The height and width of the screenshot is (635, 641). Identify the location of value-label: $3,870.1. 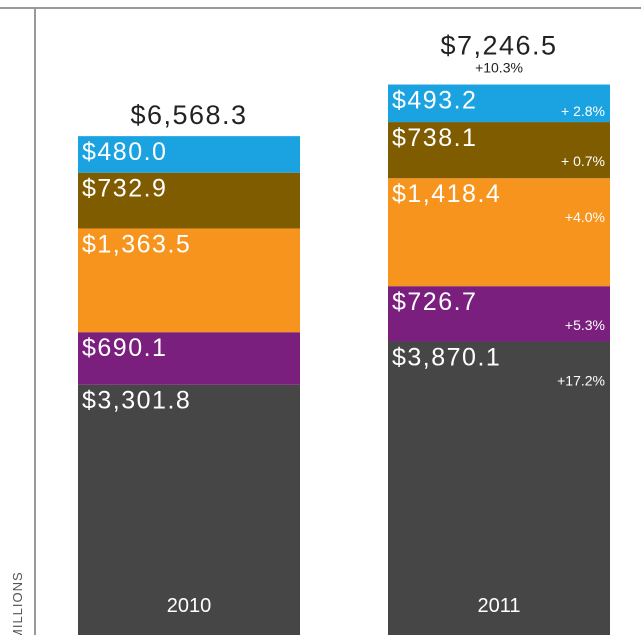
(446, 357).